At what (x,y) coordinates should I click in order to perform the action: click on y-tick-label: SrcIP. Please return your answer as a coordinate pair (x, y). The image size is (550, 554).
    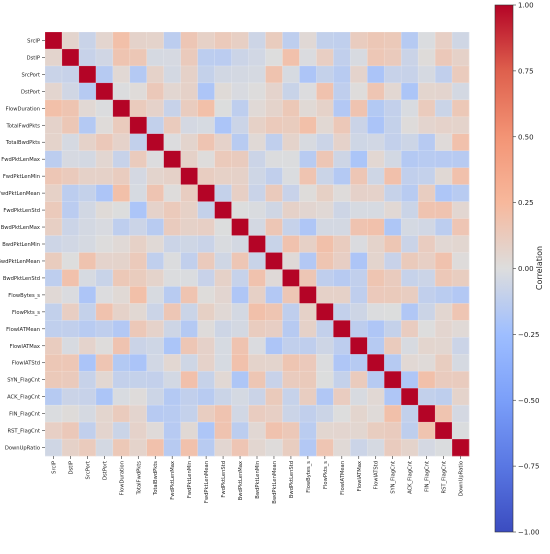
    Looking at the image, I should click on (33, 41).